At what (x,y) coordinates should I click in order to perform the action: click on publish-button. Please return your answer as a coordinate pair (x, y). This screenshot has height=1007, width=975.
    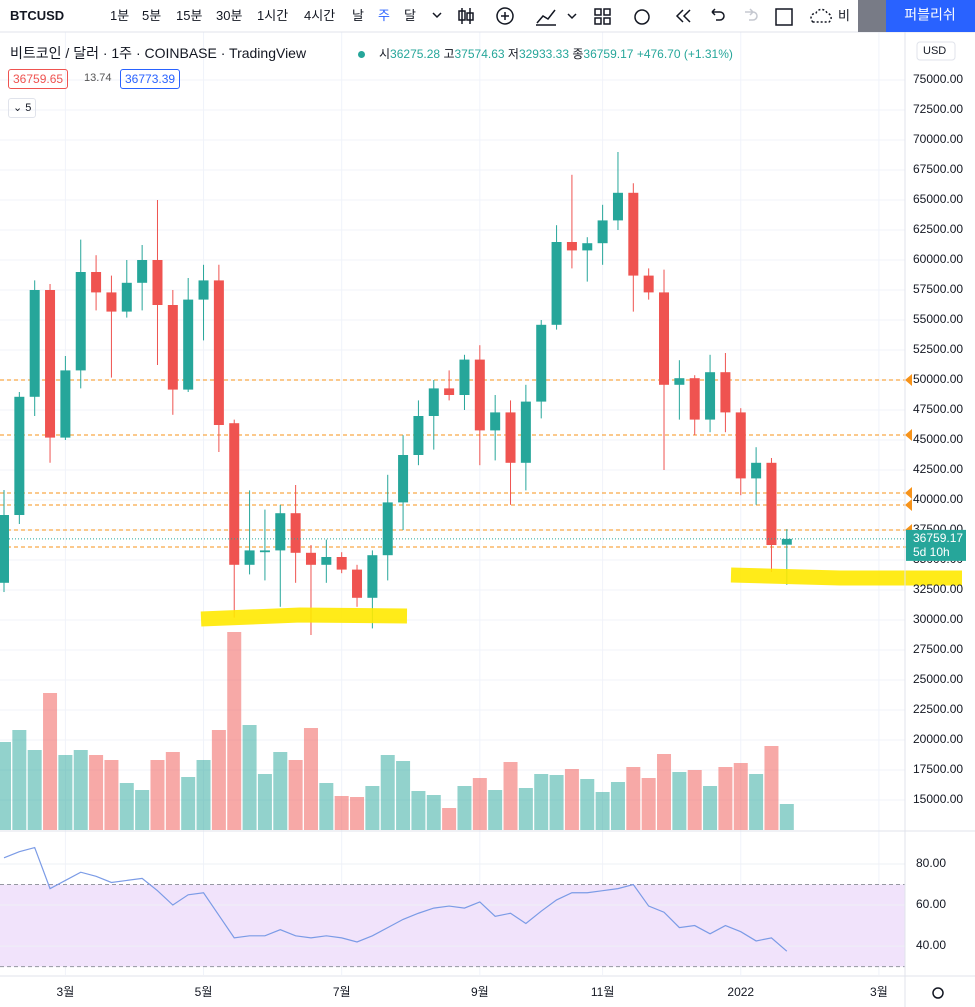
    Looking at the image, I should click on (930, 16).